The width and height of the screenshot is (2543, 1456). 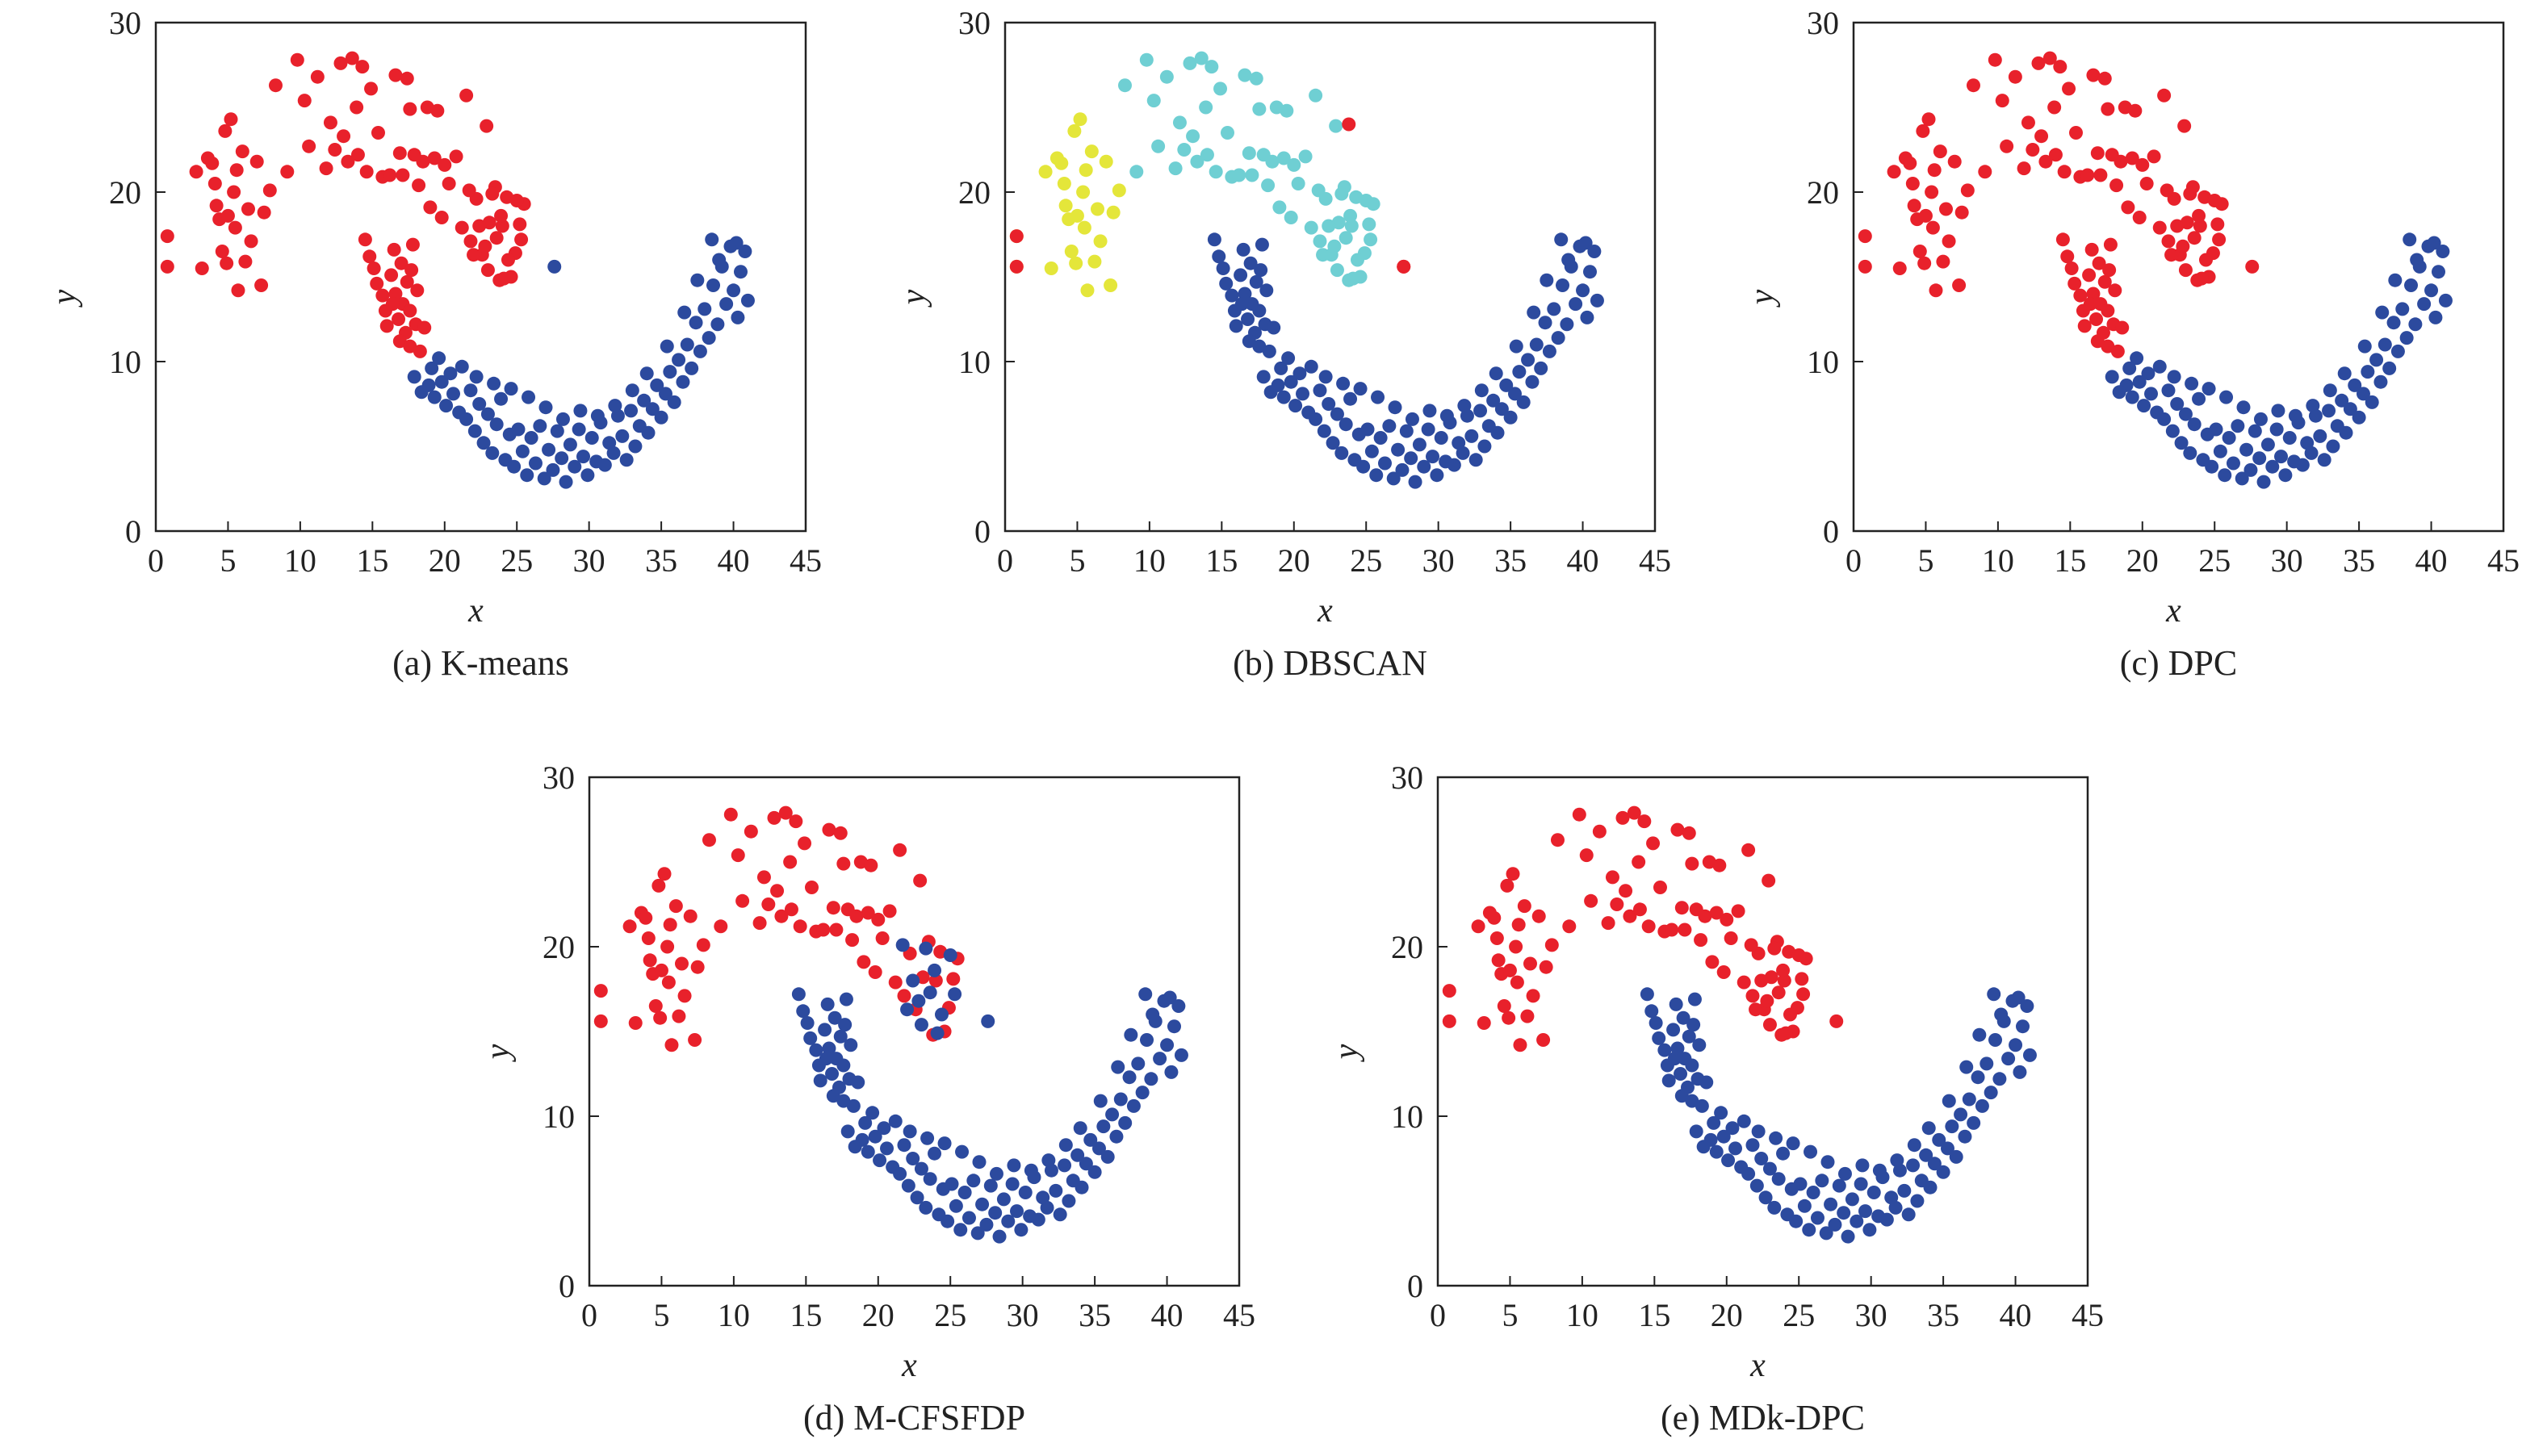 What do you see at coordinates (2088, 1315) in the screenshot?
I see `x-tick-label: 45` at bounding box center [2088, 1315].